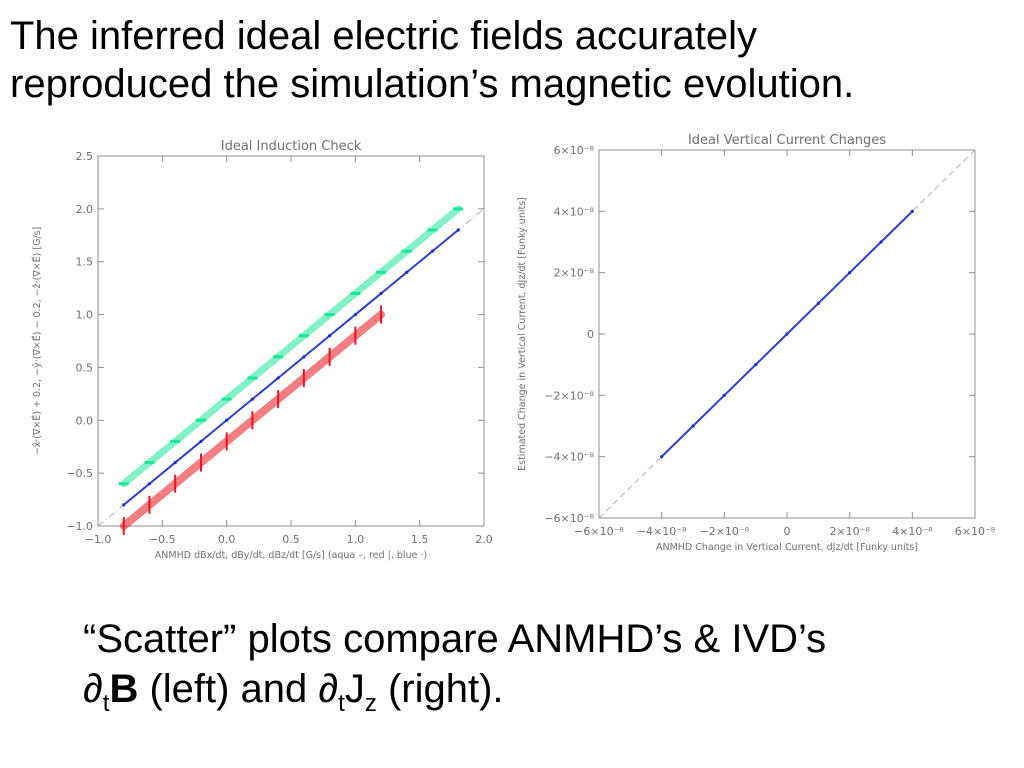 This screenshot has width=1024, height=768. I want to click on x-tick-label: 0.5, so click(291, 539).